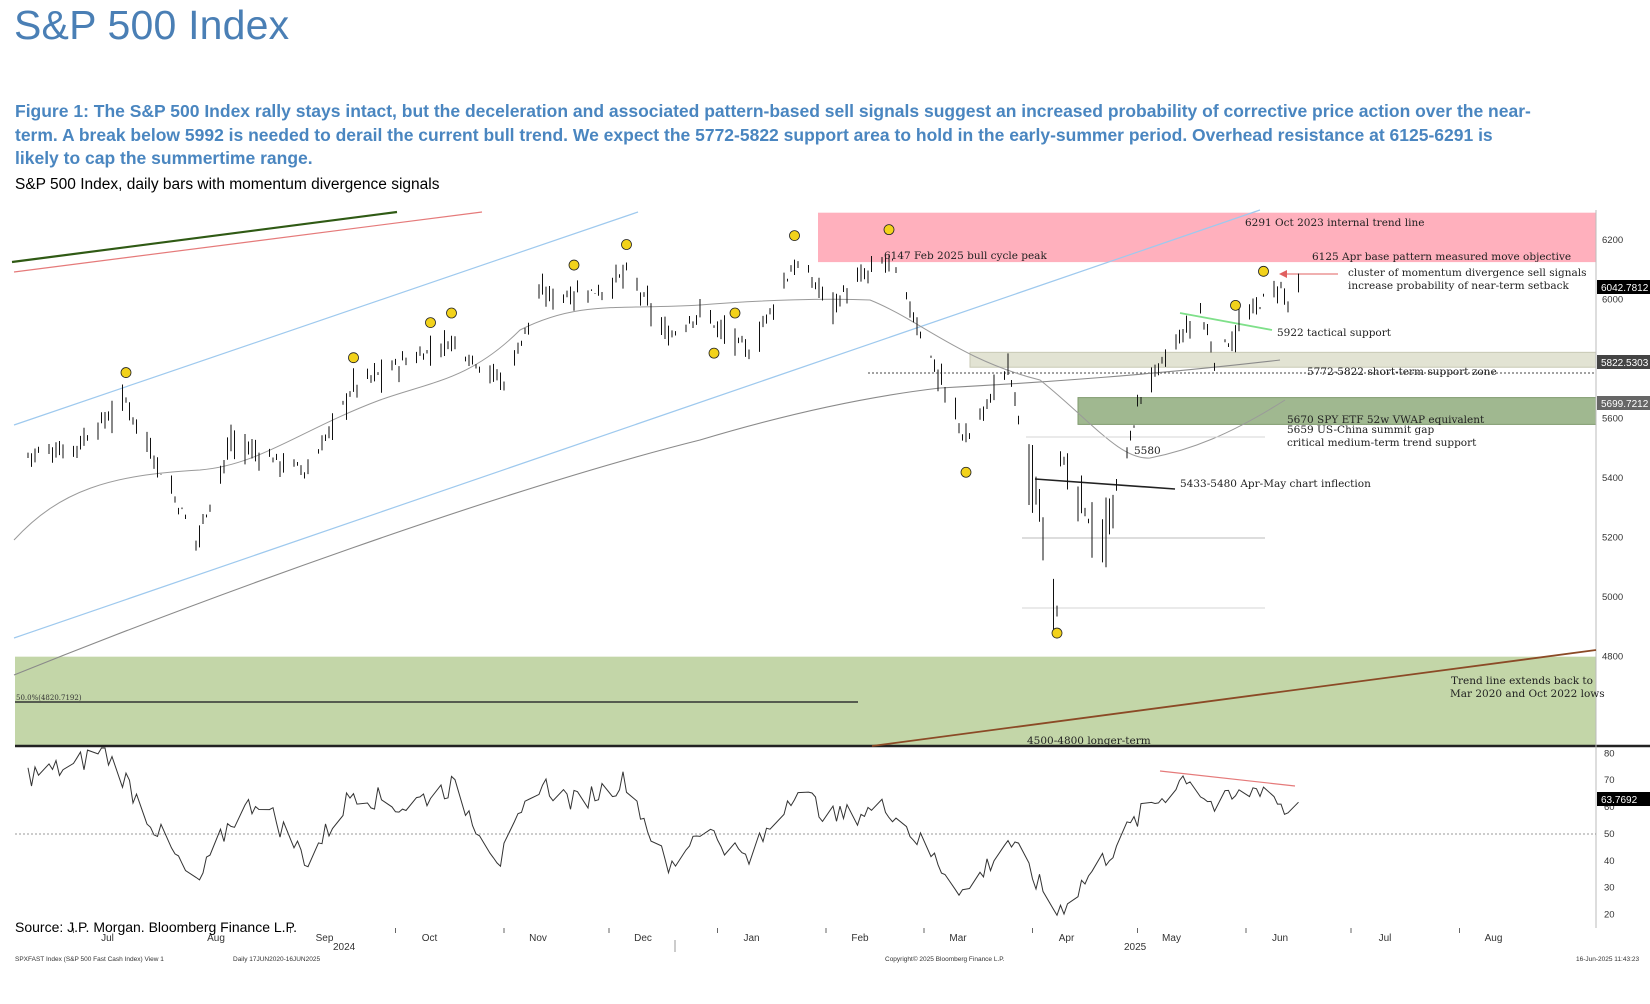 This screenshot has height=1004, width=1650. I want to click on momentum-value-tag: 63.7692, so click(1619, 800).